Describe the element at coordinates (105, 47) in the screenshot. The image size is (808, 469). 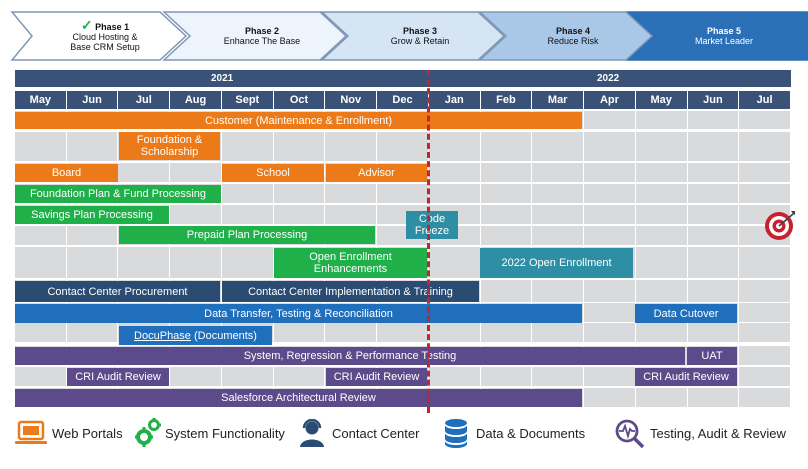
I see `phase-1-line-2: Base CRM Setup` at that location.